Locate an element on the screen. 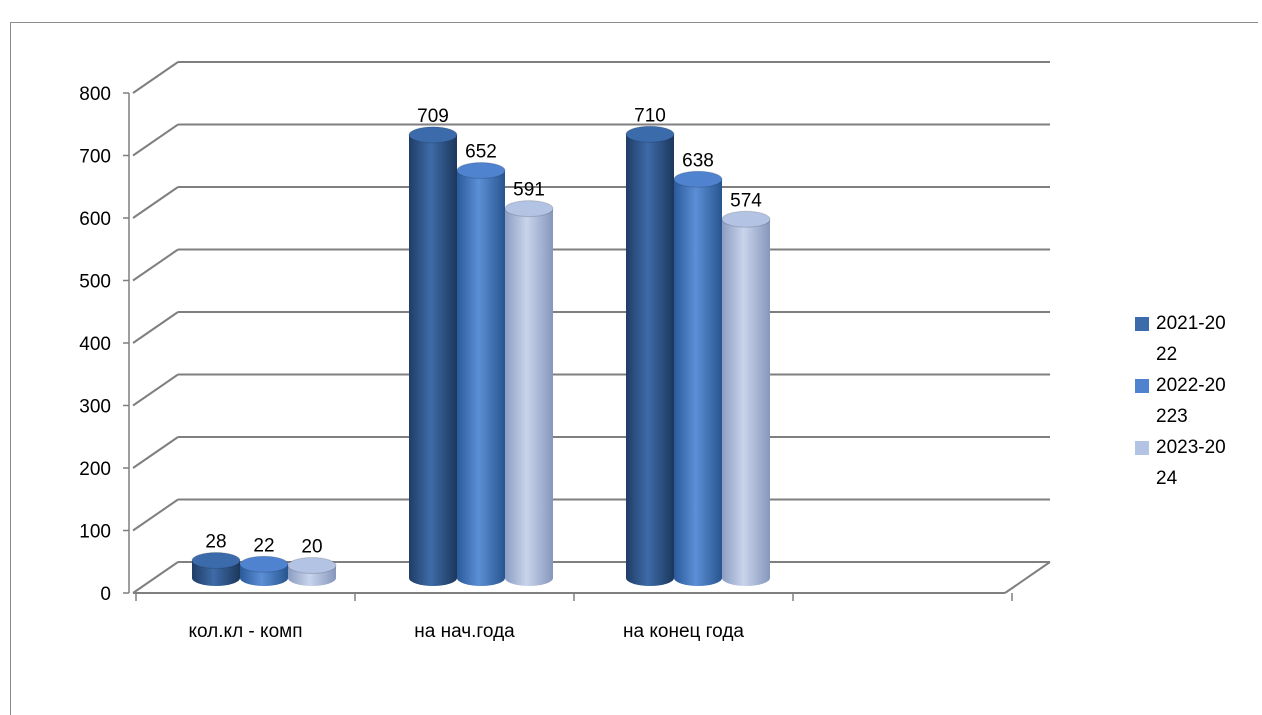 The height and width of the screenshot is (715, 1262). legend-item-1: 2021-2022 is located at coordinates (1185, 339).